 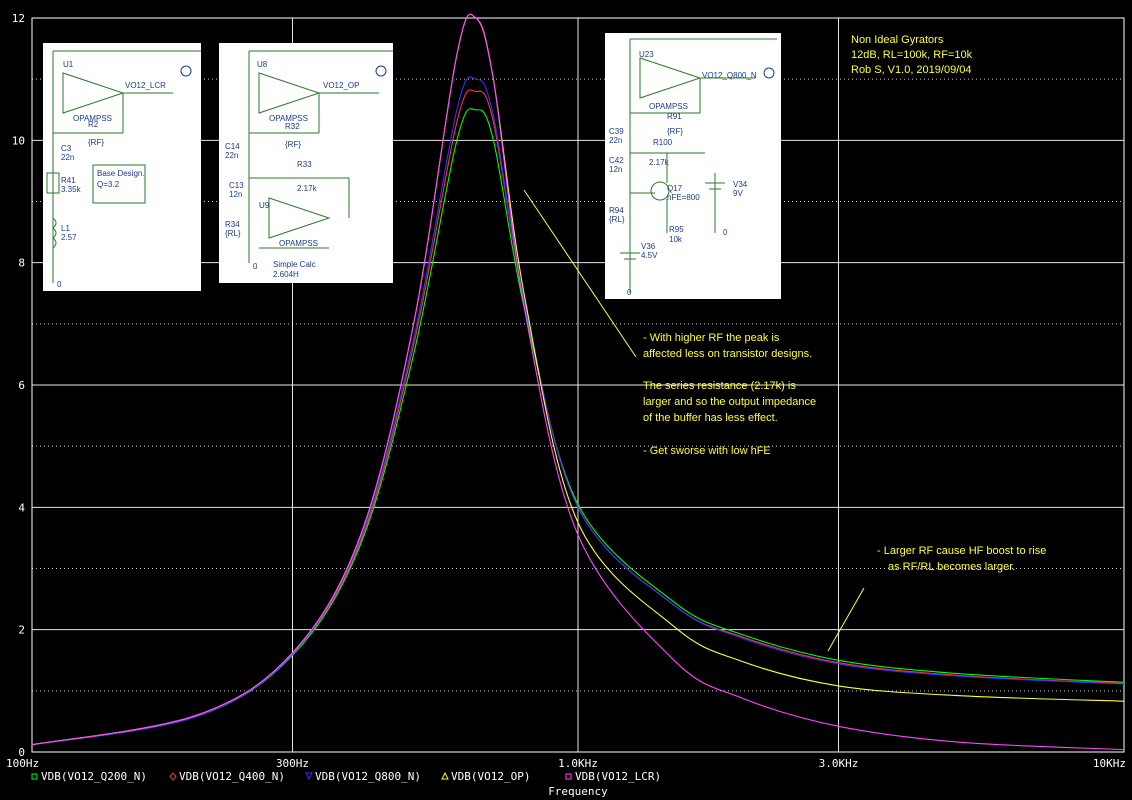 What do you see at coordinates (629, 292) in the screenshot?
I see `schem3-label-21: 0` at bounding box center [629, 292].